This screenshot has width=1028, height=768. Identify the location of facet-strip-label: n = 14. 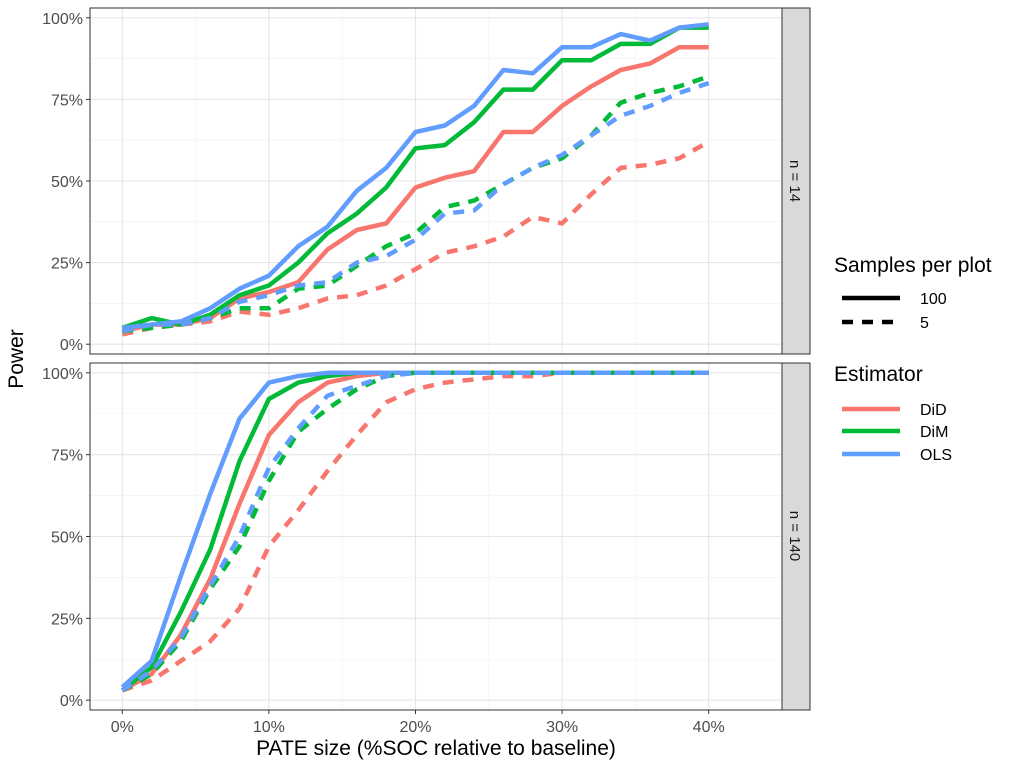
(794, 181).